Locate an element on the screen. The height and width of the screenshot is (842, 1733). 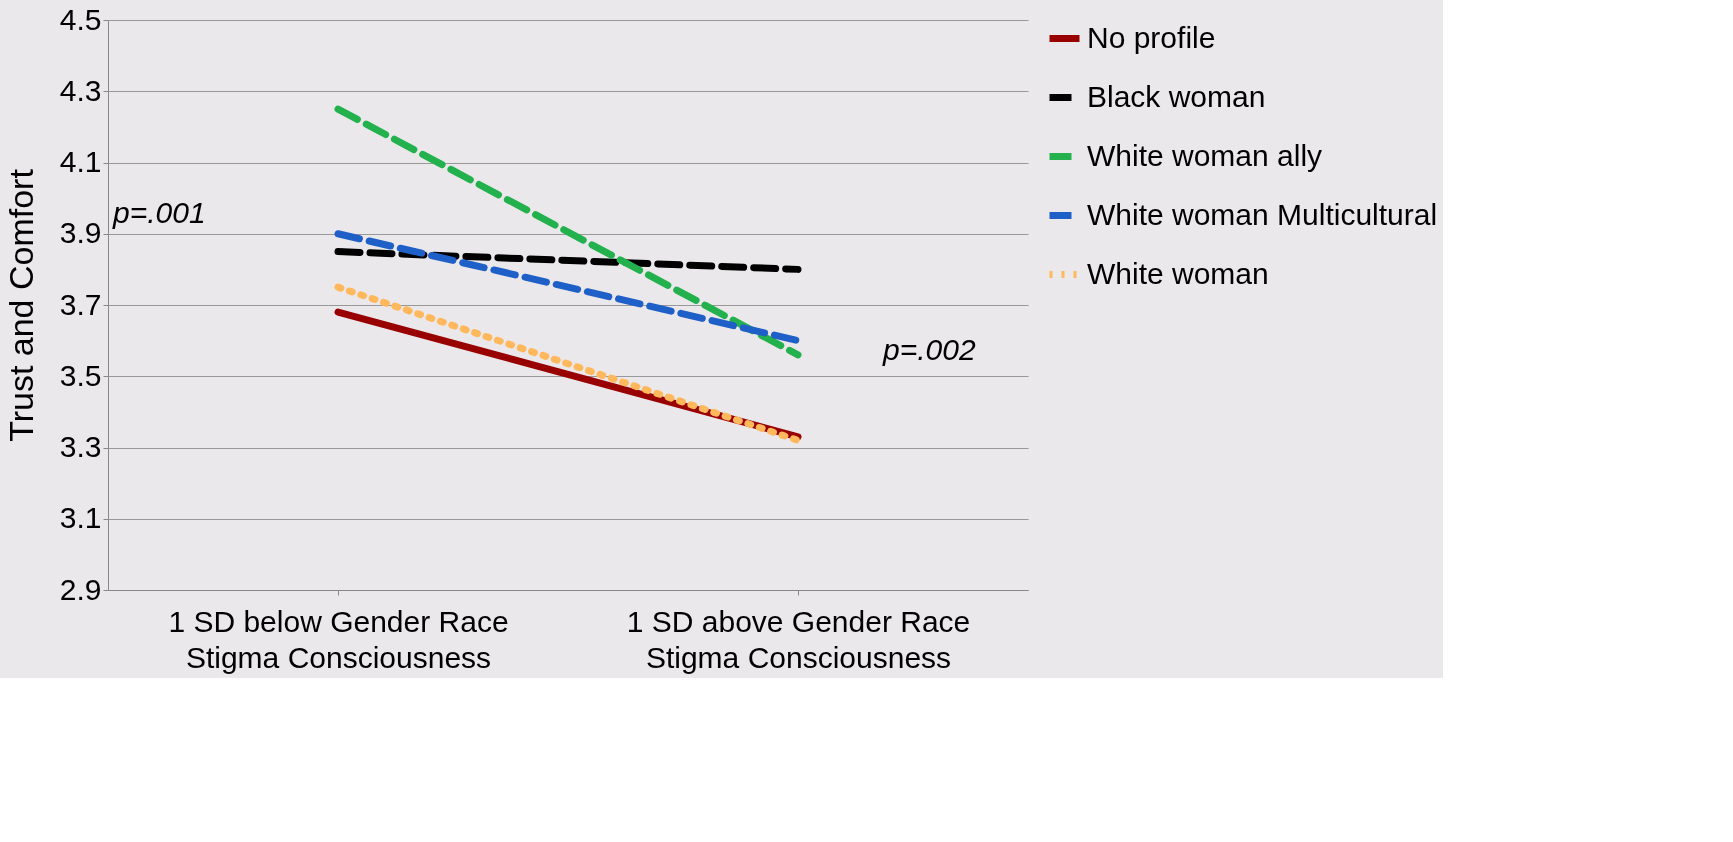
annotation: p=.002 is located at coordinates (929, 349).